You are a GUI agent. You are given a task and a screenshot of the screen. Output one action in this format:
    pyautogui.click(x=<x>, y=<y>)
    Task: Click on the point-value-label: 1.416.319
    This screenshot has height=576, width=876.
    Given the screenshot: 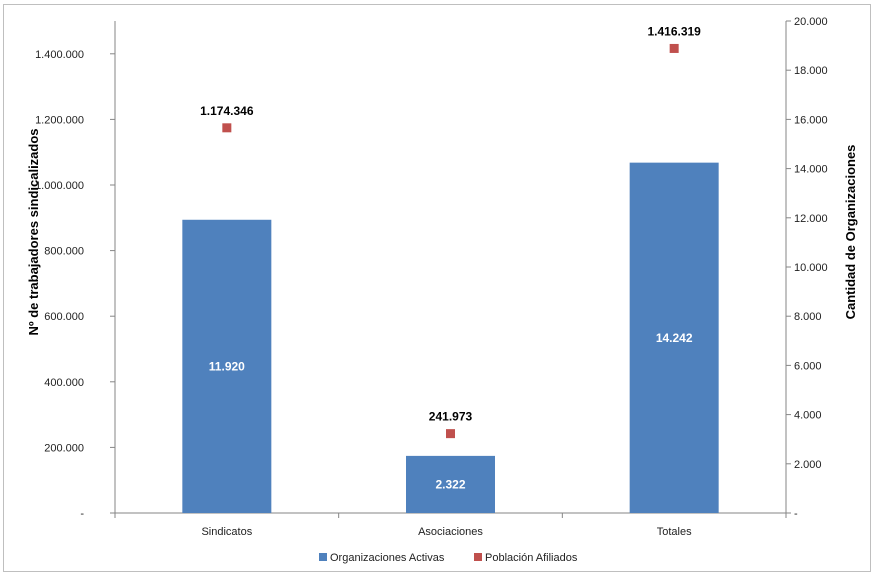 What is the action you would take?
    pyautogui.click(x=674, y=31)
    